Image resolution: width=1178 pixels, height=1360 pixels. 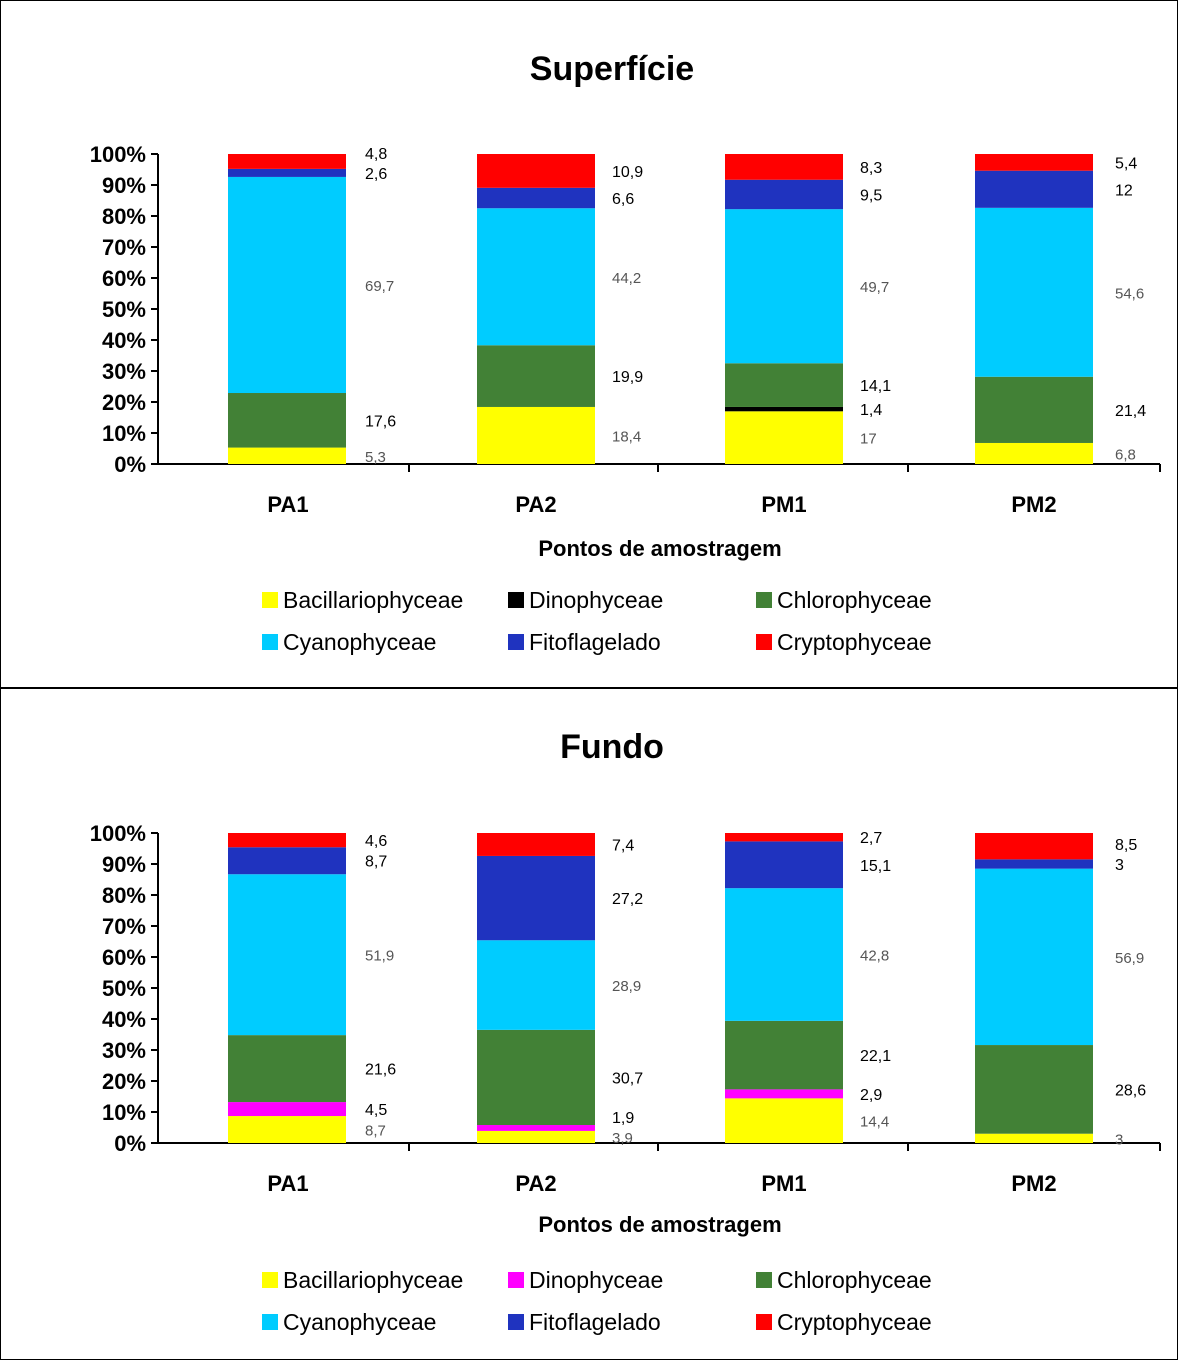 What do you see at coordinates (379, 286) in the screenshot?
I see `data-label: 69,7` at bounding box center [379, 286].